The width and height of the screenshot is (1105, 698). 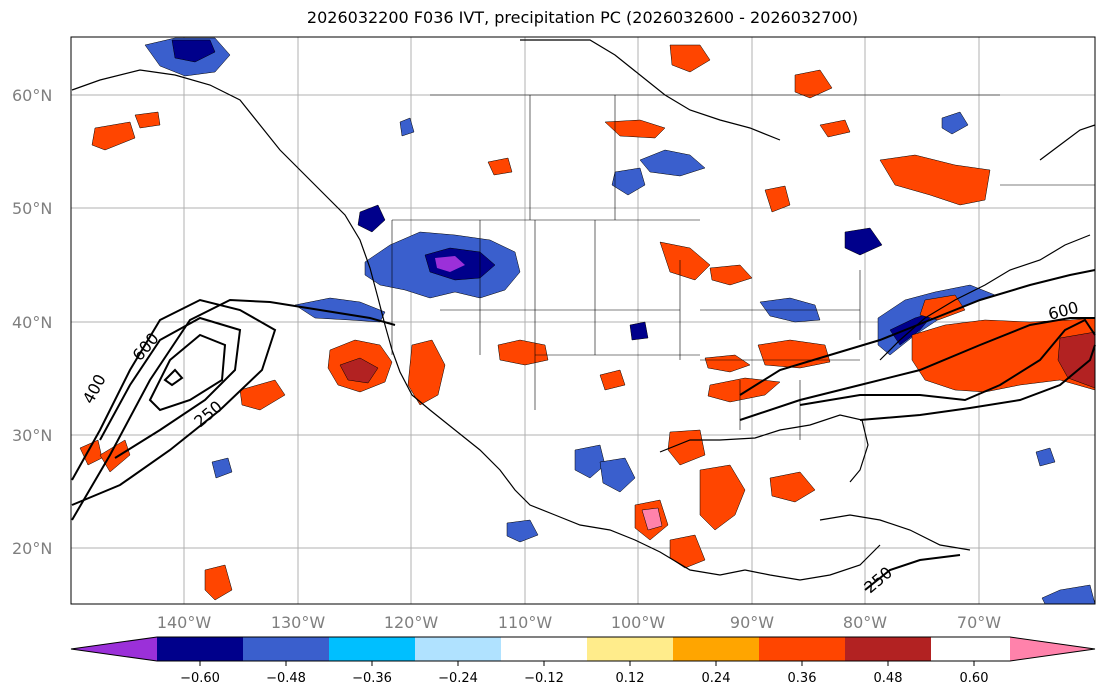 I want to click on lon-label-110w: 110°W, so click(x=525, y=622).